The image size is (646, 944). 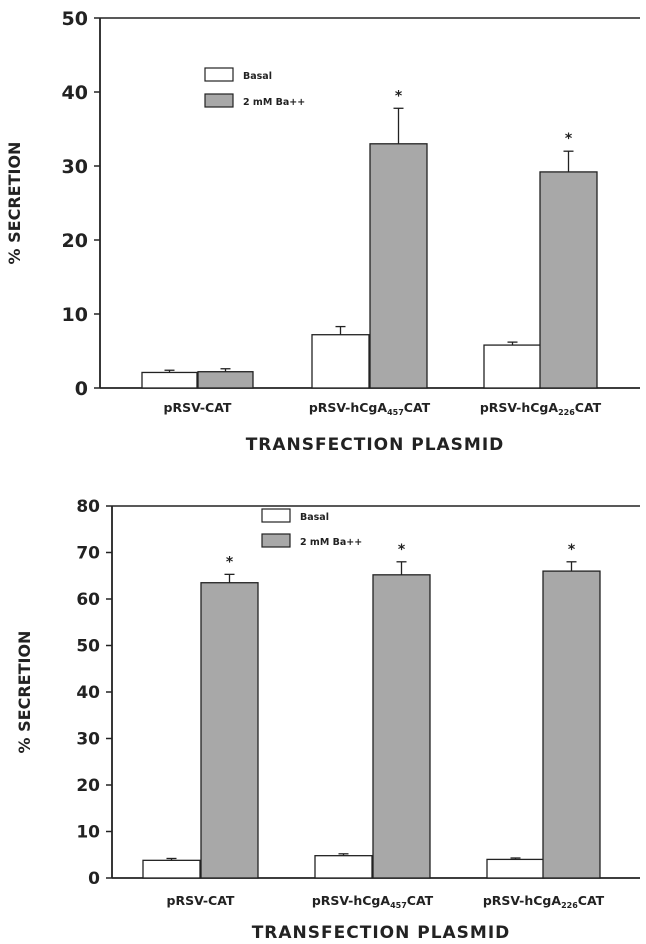 What do you see at coordinates (88, 554) in the screenshot?
I see `y-tick-label: 70` at bounding box center [88, 554].